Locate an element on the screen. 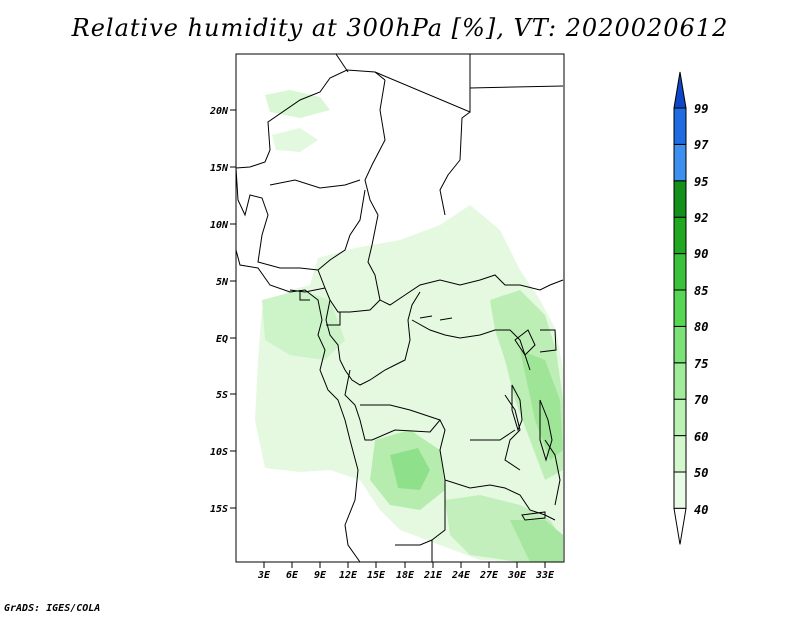 This screenshot has height=618, width=800. lakes is located at coordinates (486, 418).